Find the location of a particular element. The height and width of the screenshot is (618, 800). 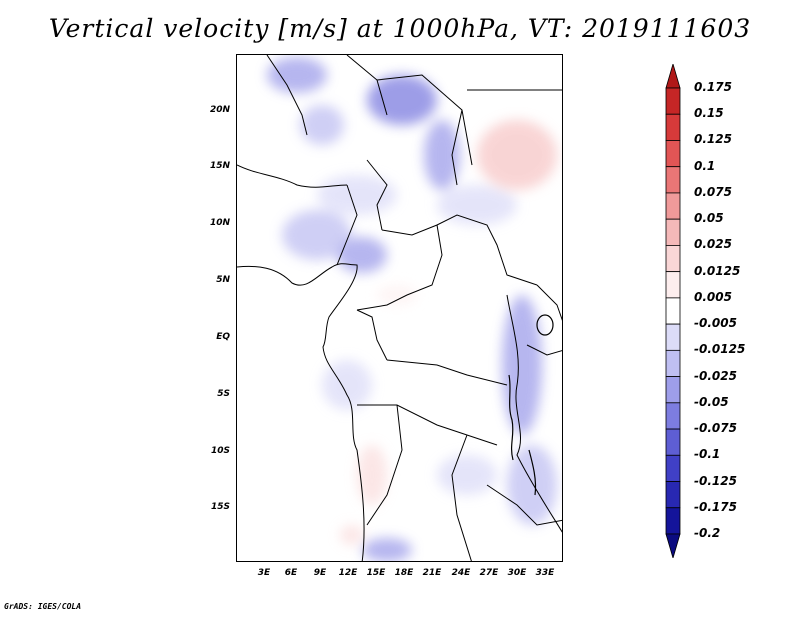

lon-label-24E: 24E is located at coordinates (461, 573).